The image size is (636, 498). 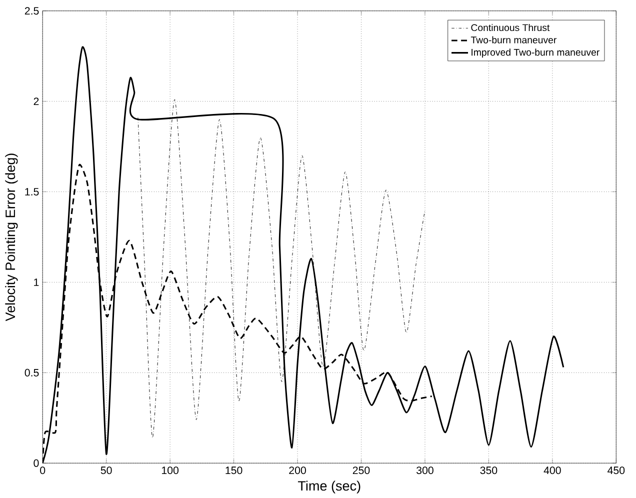 I want to click on y-tick-label: 2.5, so click(x=31, y=10).